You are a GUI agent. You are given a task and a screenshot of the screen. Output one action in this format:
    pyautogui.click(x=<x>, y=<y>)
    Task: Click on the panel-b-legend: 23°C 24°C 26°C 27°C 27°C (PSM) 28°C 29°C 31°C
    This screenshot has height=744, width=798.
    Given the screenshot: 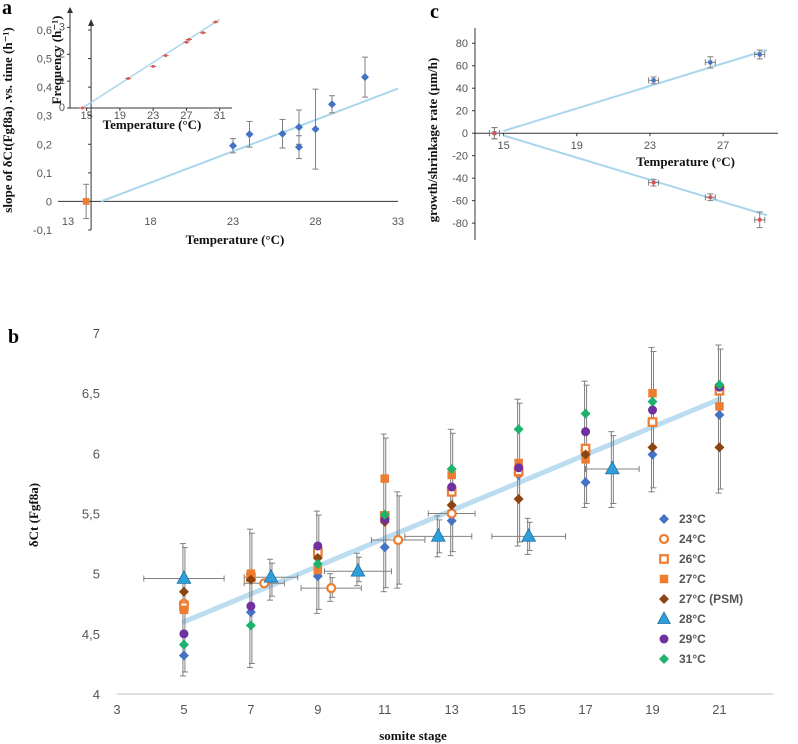 What is the action you would take?
    pyautogui.click(x=700, y=589)
    